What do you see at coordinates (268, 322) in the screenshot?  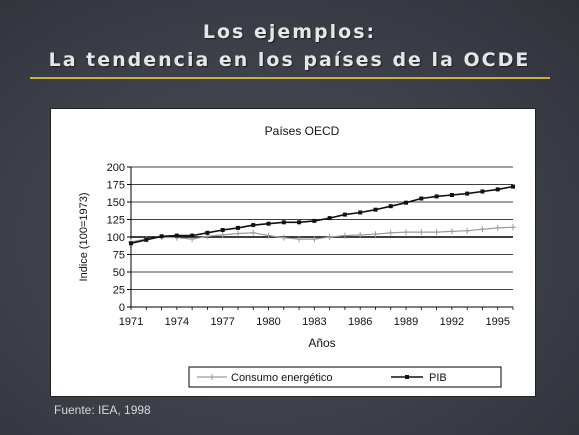 I see `x-tick-label: 1980` at bounding box center [268, 322].